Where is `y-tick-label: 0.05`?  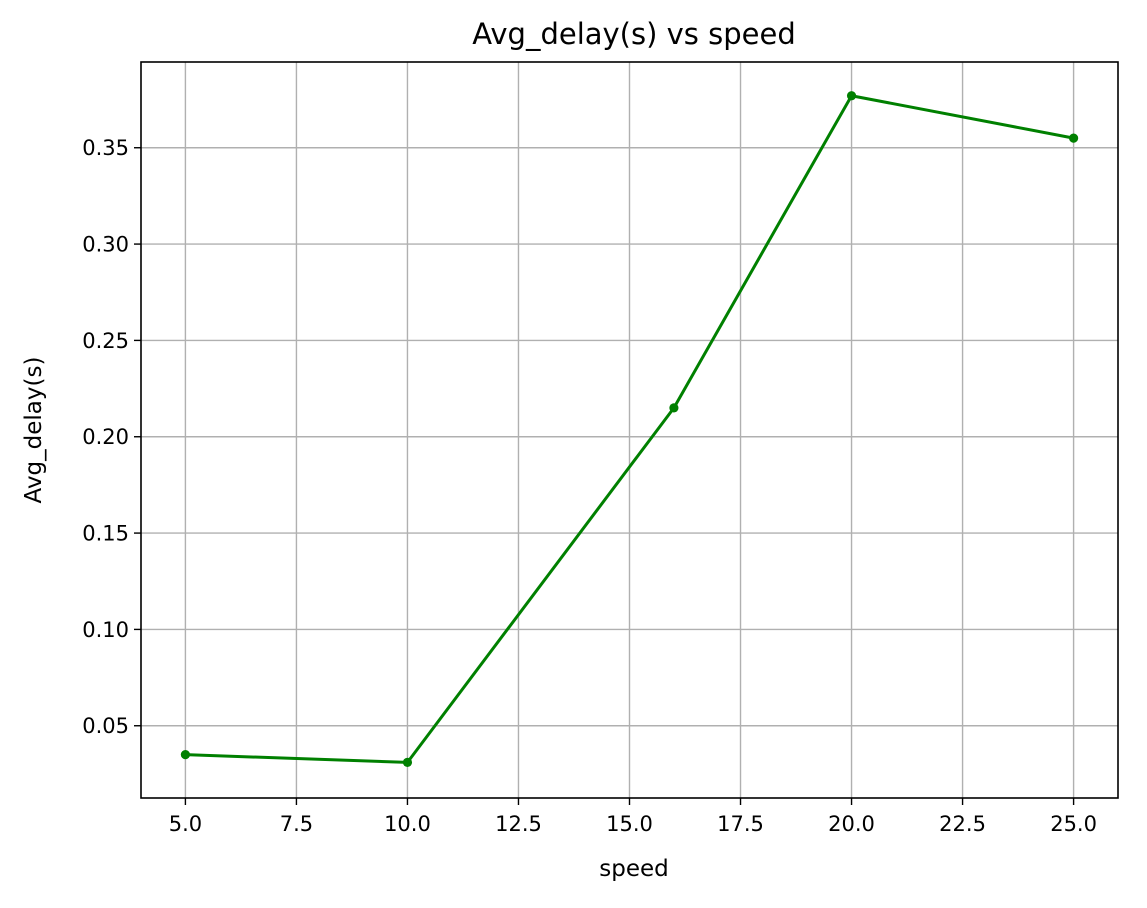
y-tick-label: 0.05 is located at coordinates (105, 726).